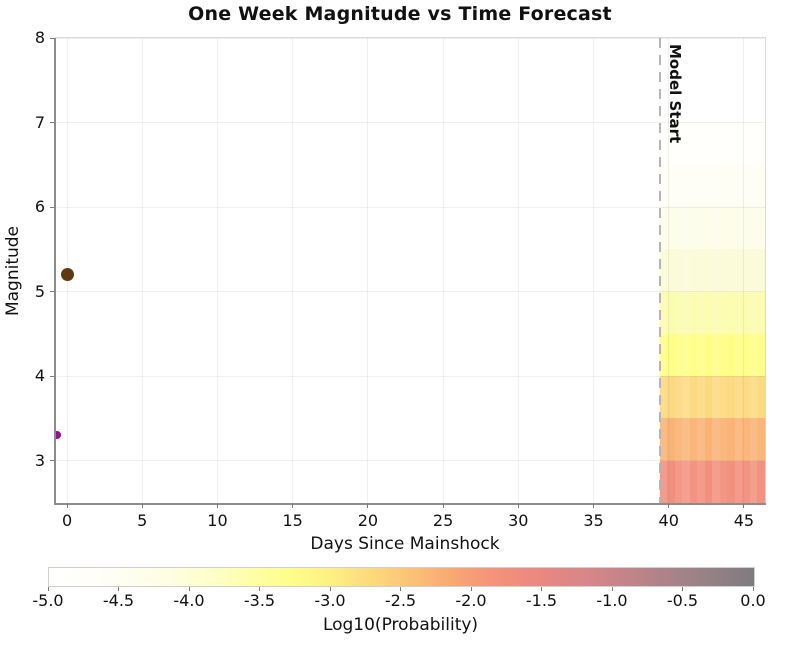  Describe the element at coordinates (67, 275) in the screenshot. I see `mainshock-dot` at that location.